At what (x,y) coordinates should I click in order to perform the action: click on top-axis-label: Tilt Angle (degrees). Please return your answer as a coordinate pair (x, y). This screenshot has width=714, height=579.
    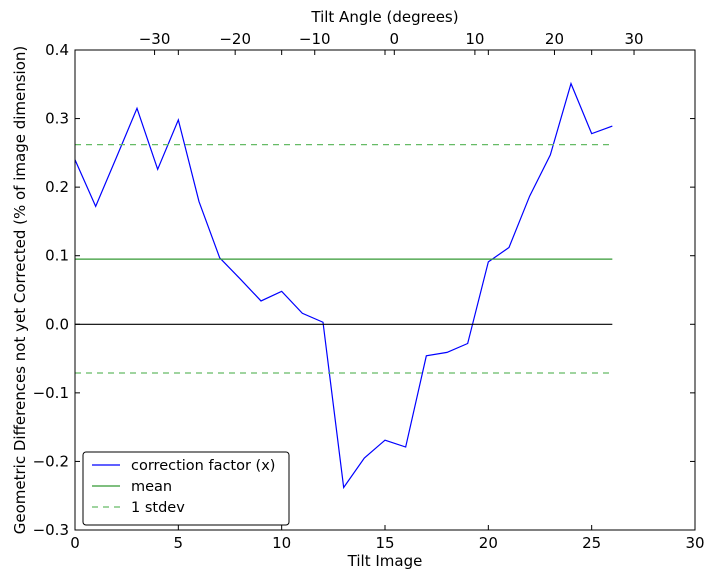
    Looking at the image, I should click on (384, 17).